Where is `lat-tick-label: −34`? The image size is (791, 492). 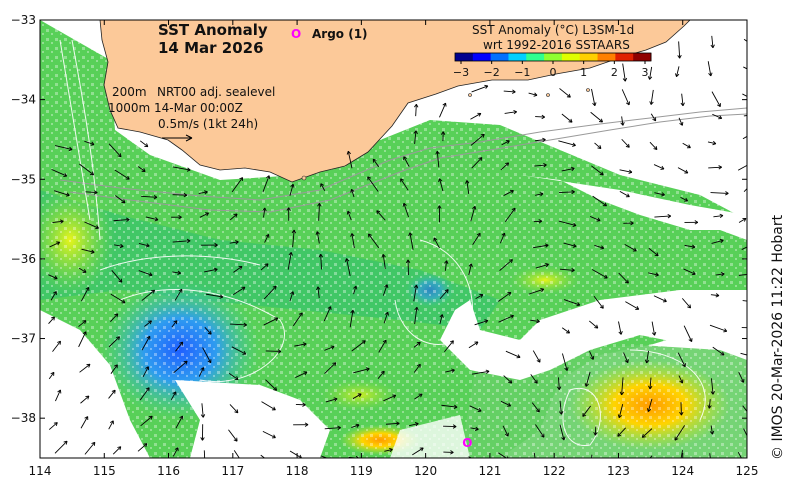 lat-tick-label: −34 is located at coordinates (23, 100).